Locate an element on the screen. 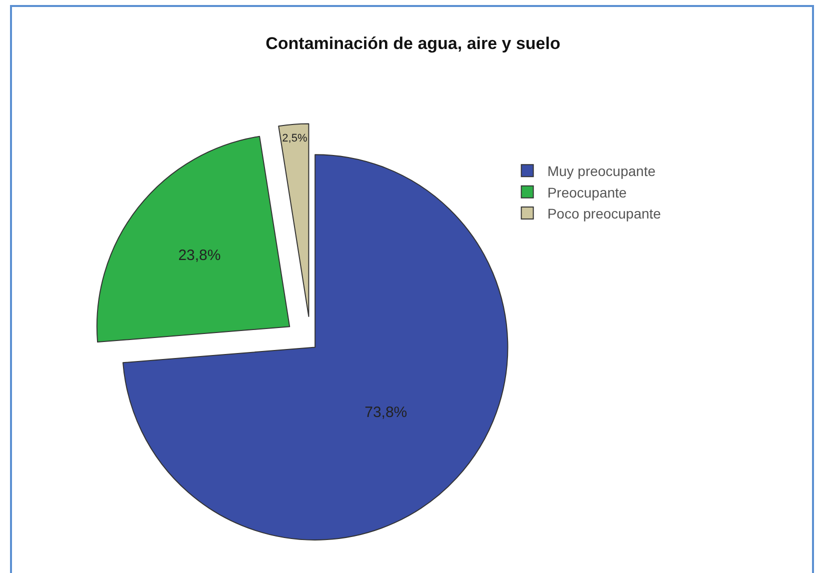 This screenshot has width=826, height=573. data-label: 73,8% is located at coordinates (386, 413).